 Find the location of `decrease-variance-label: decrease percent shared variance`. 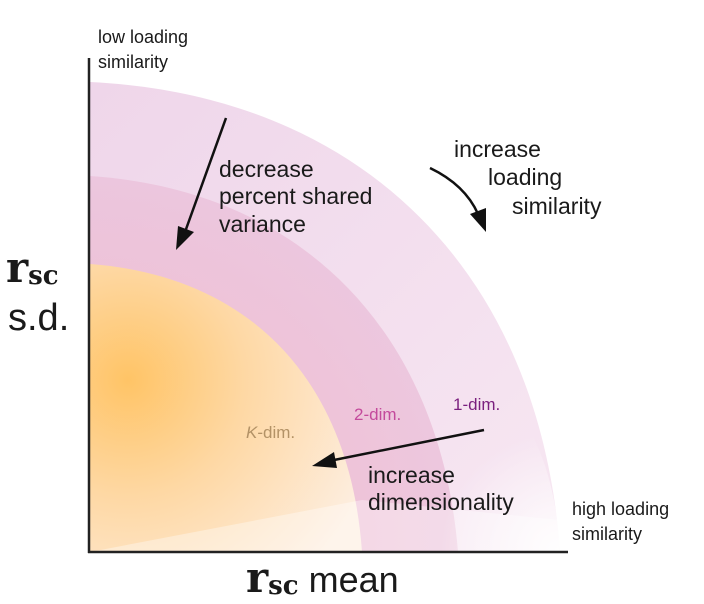

decrease-variance-label: decrease percent shared variance is located at coordinates (299, 196).